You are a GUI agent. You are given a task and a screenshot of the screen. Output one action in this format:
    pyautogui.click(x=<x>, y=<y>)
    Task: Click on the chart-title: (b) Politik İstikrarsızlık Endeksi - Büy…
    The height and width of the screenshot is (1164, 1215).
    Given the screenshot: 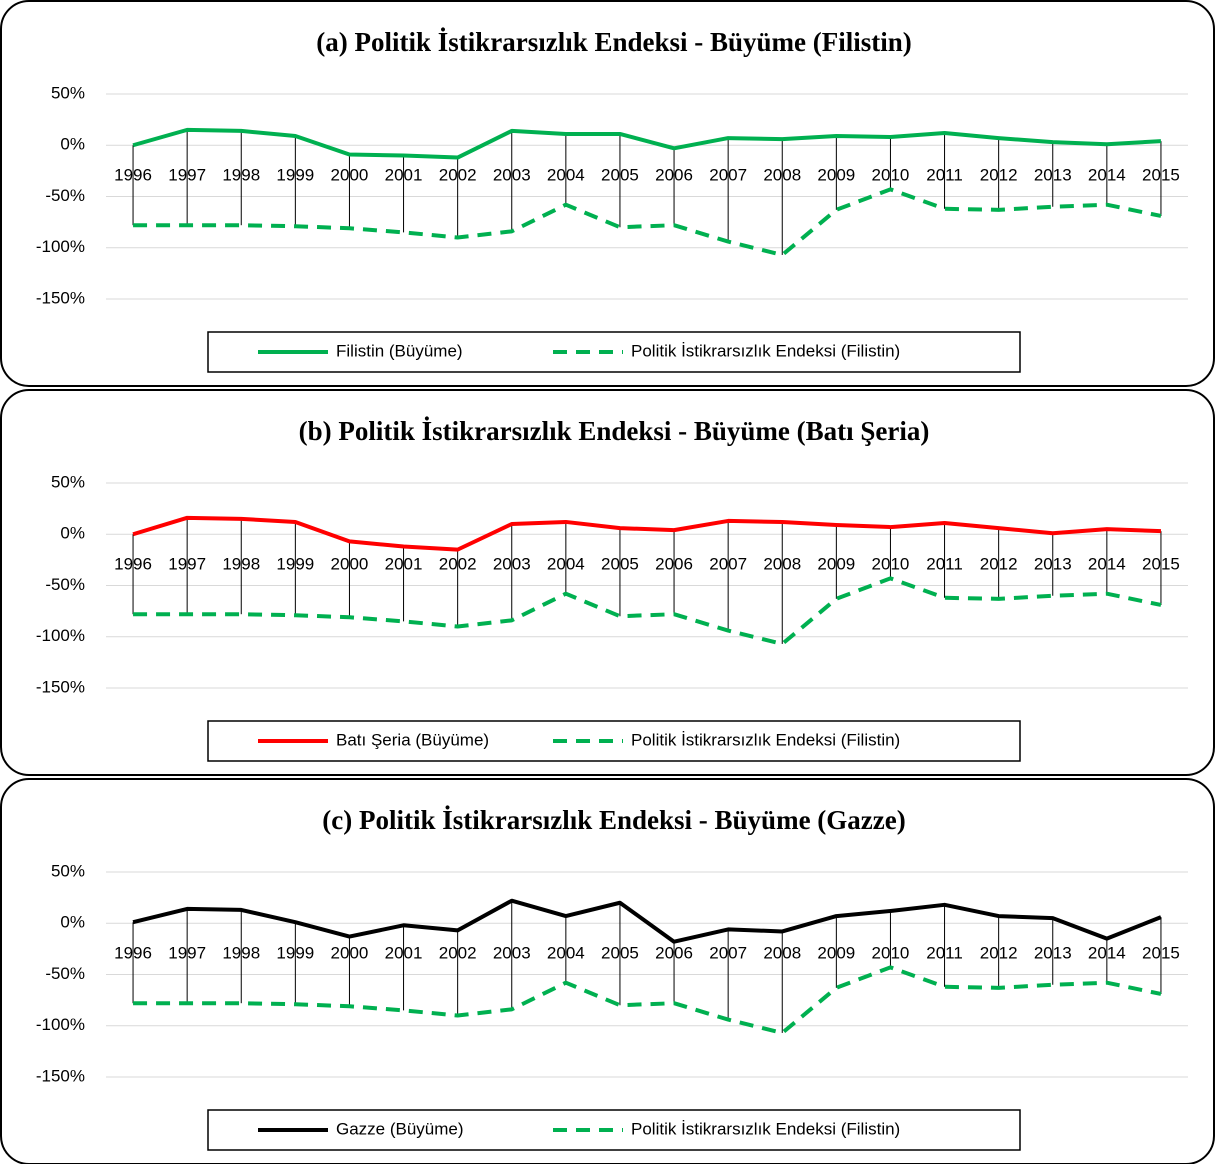 What is the action you would take?
    pyautogui.click(x=614, y=431)
    